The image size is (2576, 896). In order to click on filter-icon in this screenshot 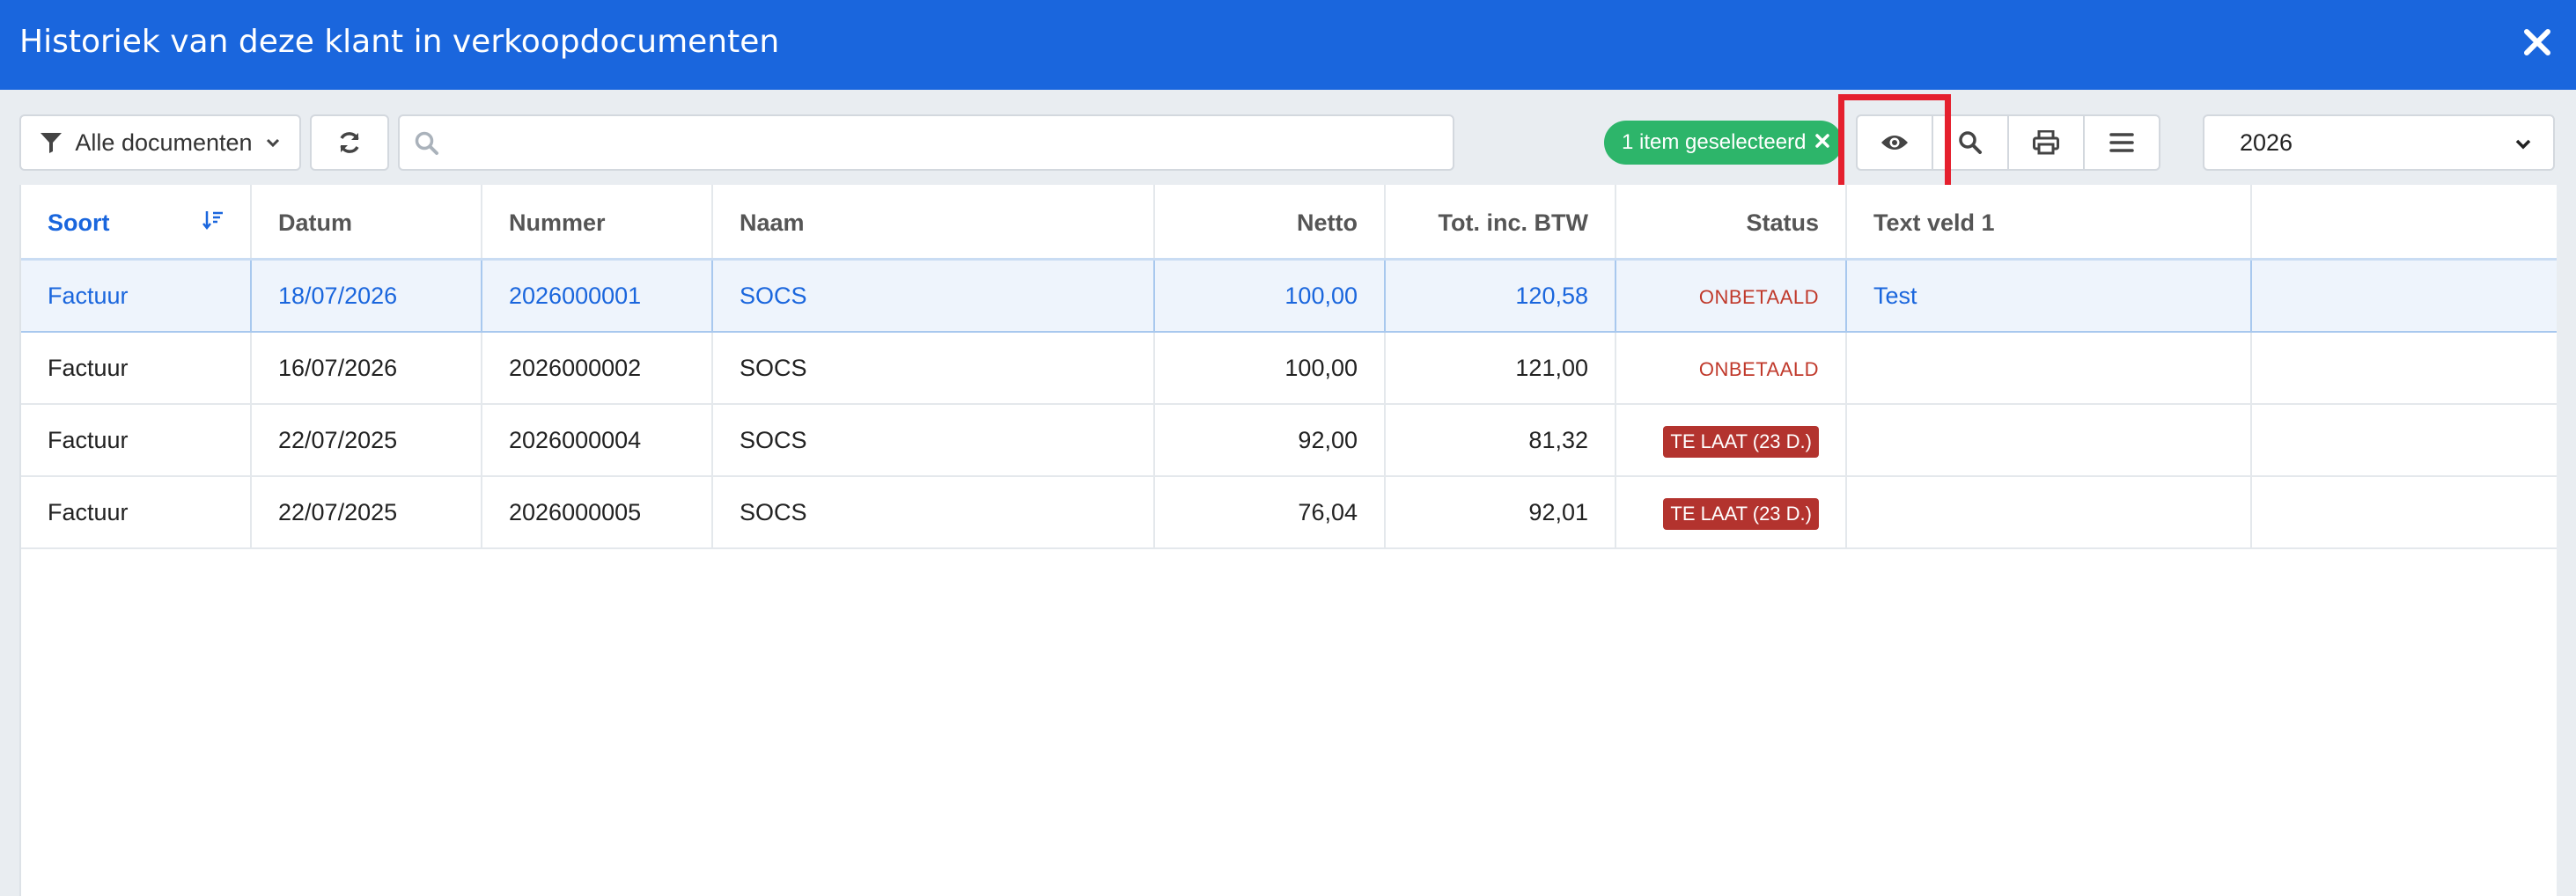, I will do `click(52, 143)`.